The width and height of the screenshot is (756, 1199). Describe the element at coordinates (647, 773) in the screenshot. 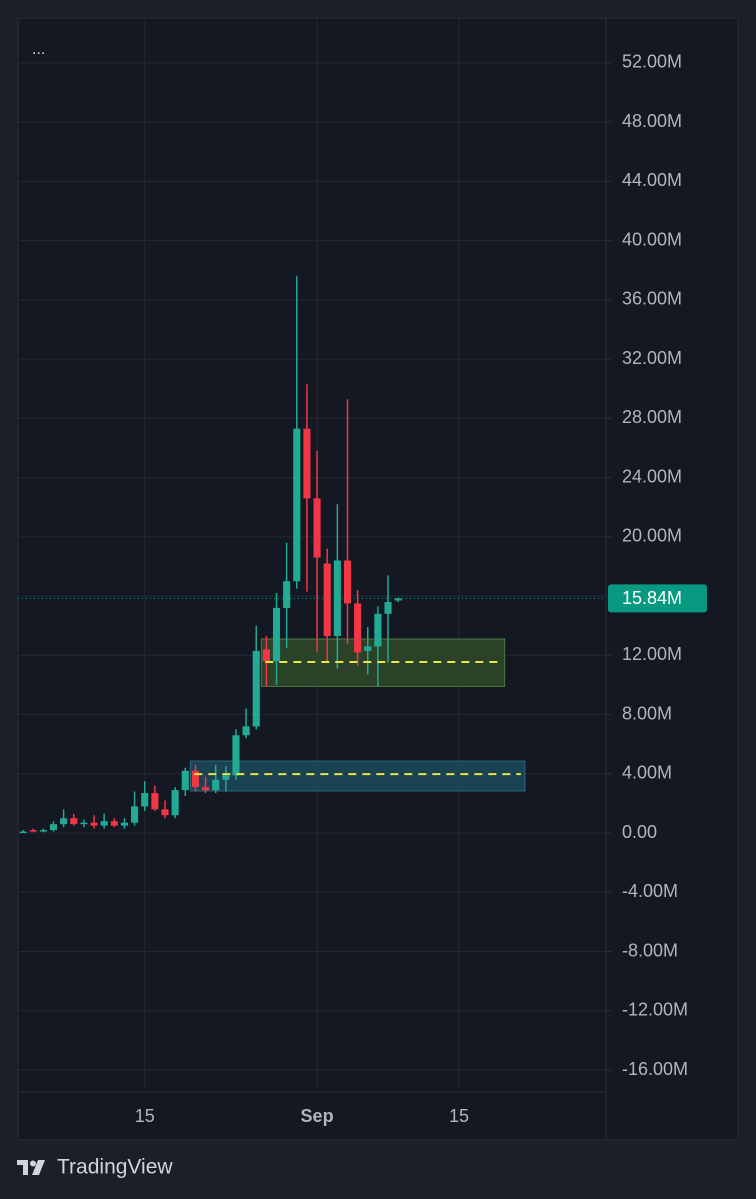

I see `y-tick-label: 4.00M` at that location.